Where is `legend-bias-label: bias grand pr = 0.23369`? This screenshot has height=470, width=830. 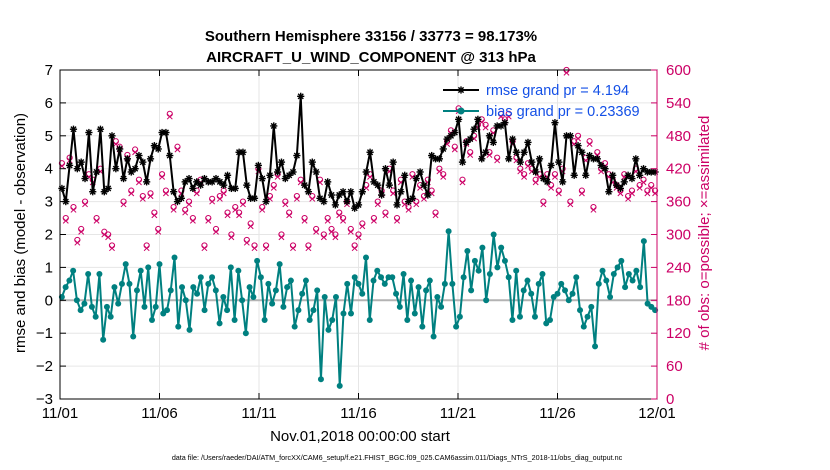 legend-bias-label: bias grand pr = 0.23369 is located at coordinates (563, 112).